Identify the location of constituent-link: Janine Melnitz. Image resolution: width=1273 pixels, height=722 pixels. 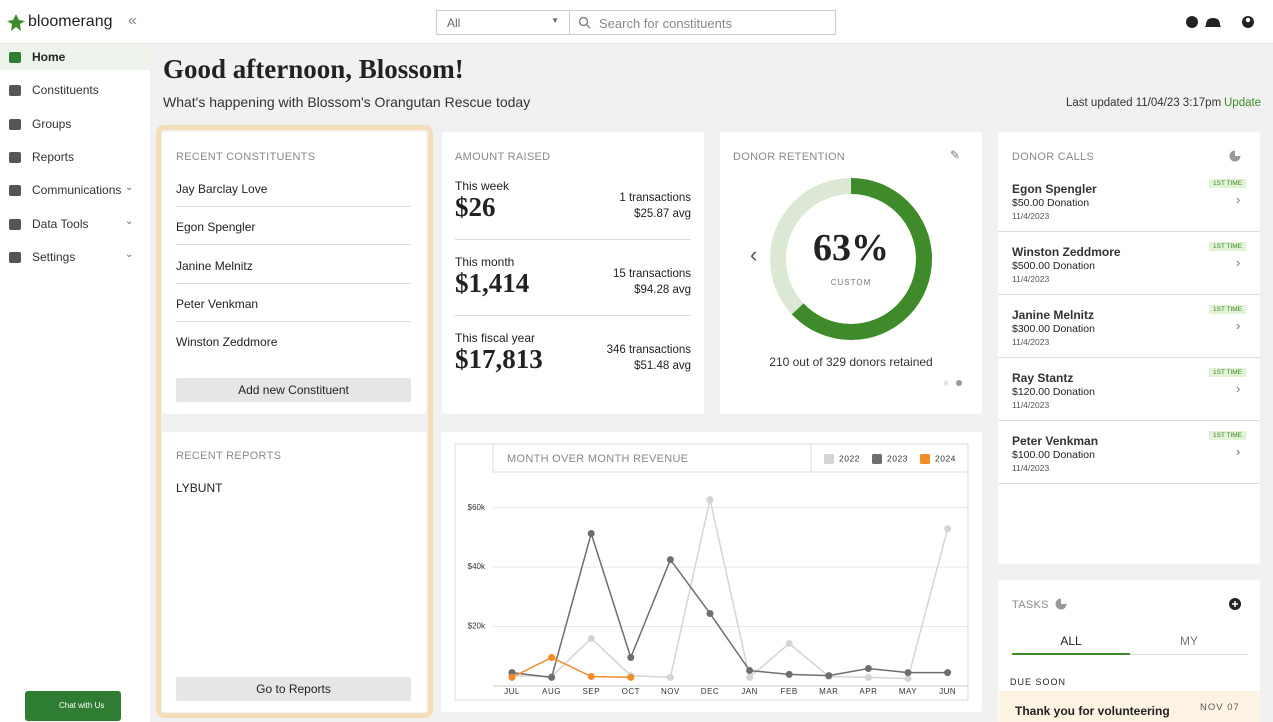
(214, 265).